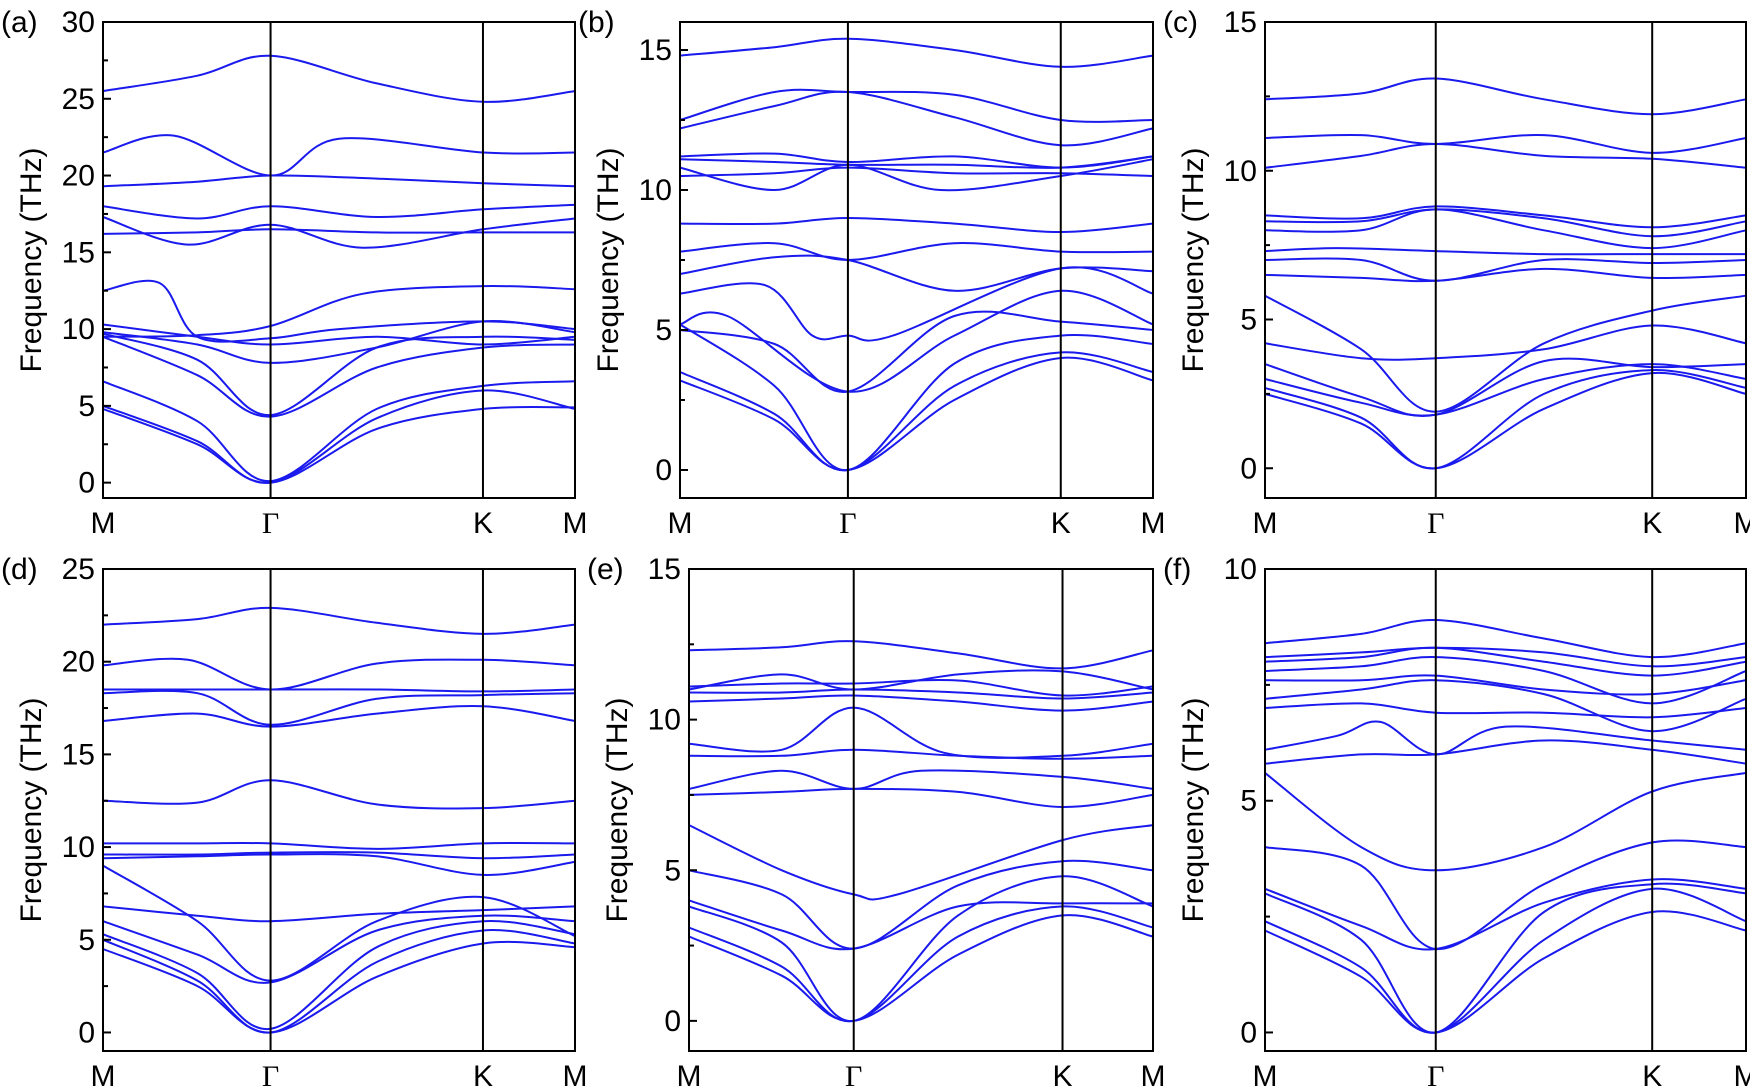  Describe the element at coordinates (1177, 569) in the screenshot. I see `panel-label: (f)` at that location.